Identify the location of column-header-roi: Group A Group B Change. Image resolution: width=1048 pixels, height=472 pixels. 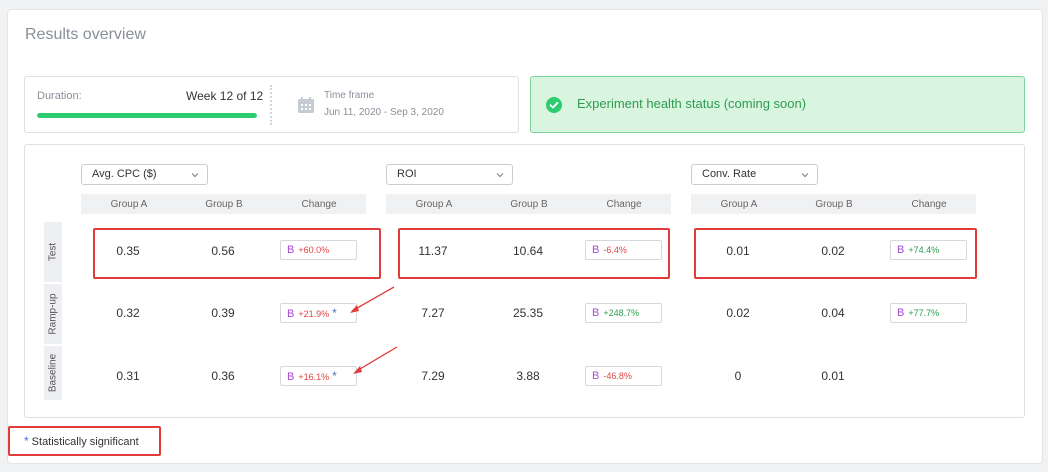
(528, 204).